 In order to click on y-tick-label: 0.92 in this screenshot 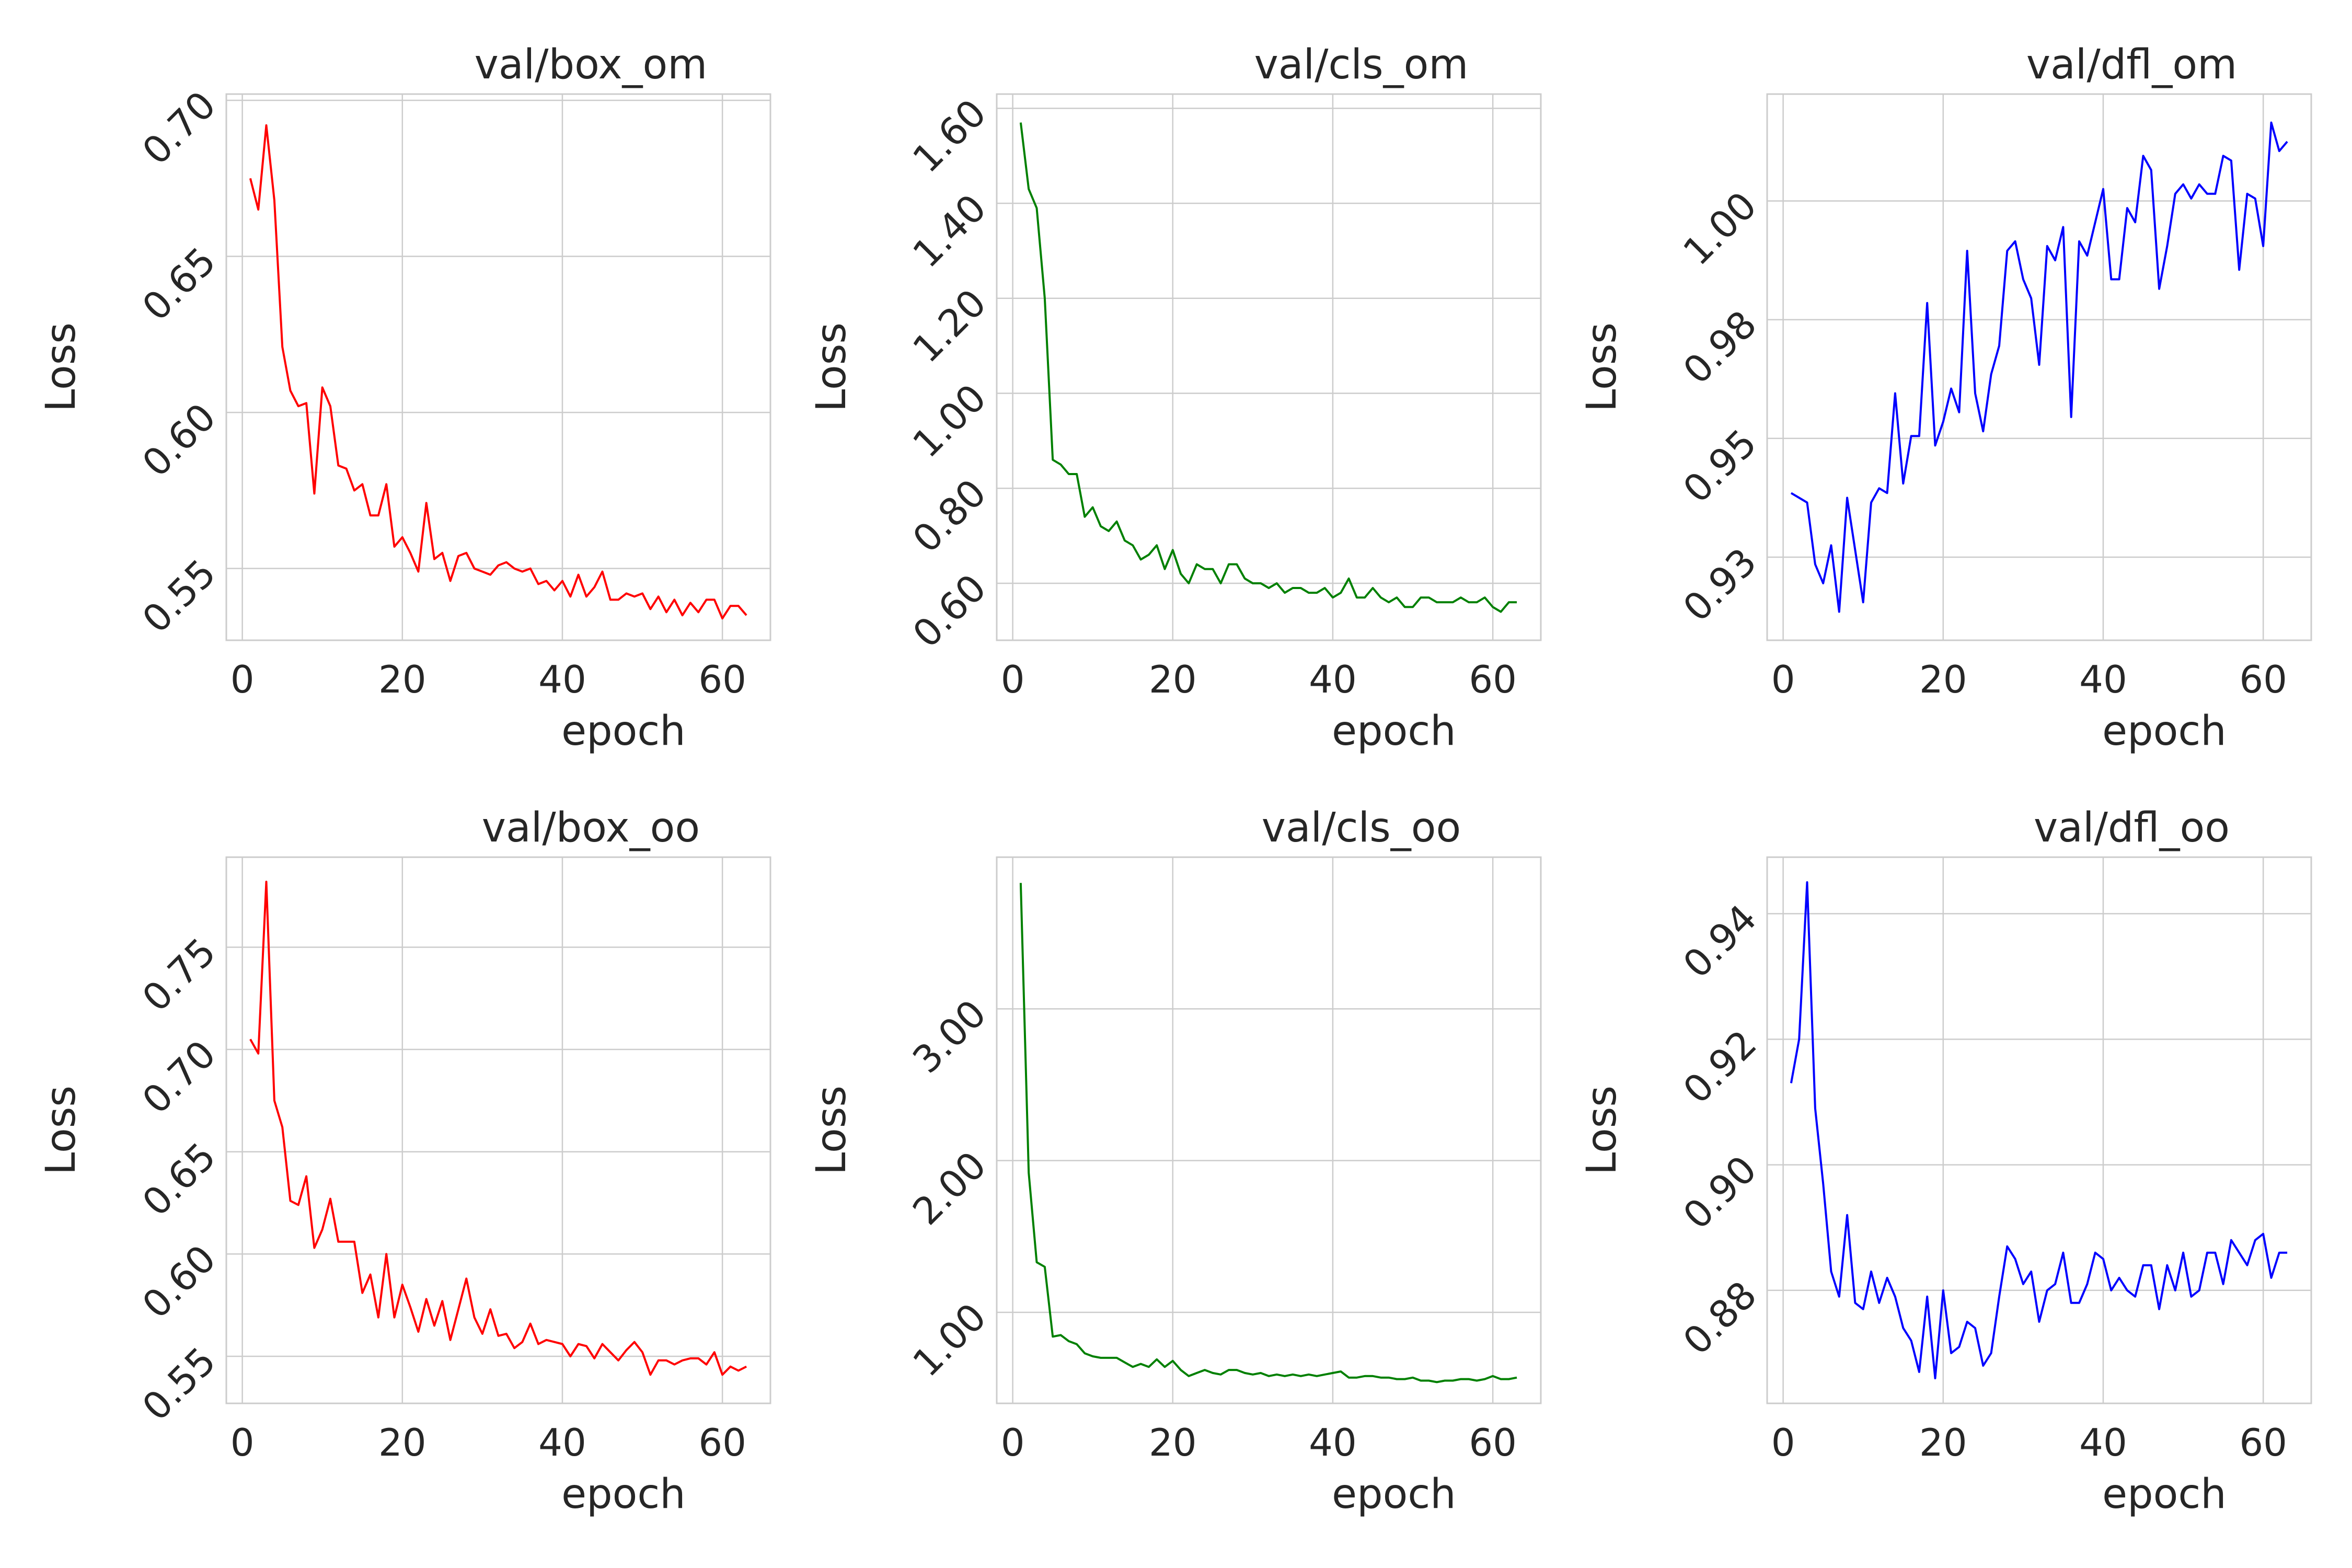, I will do `click(1720, 1067)`.